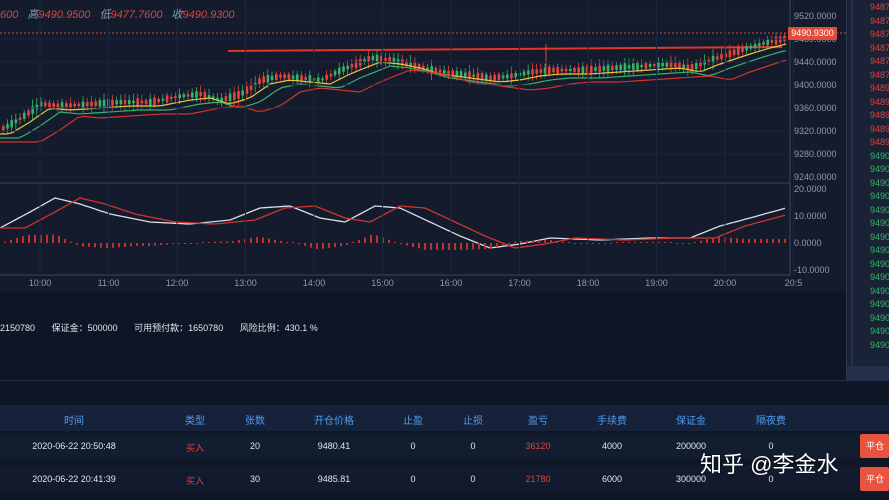 This screenshot has height=500, width=889. Describe the element at coordinates (812, 229) in the screenshot. I see `macd-axis-labels: 20.0000 10.0000 0.0000 -10.0000` at that location.